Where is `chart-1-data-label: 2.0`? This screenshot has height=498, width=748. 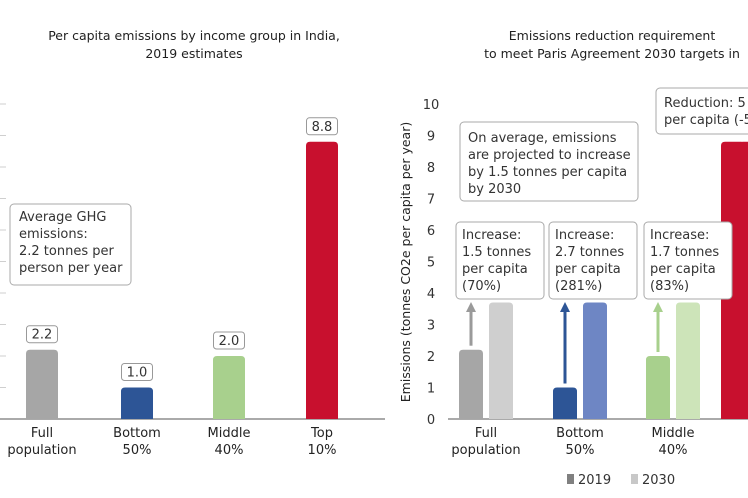
chart-1-data-label: 2.0 is located at coordinates (229, 341).